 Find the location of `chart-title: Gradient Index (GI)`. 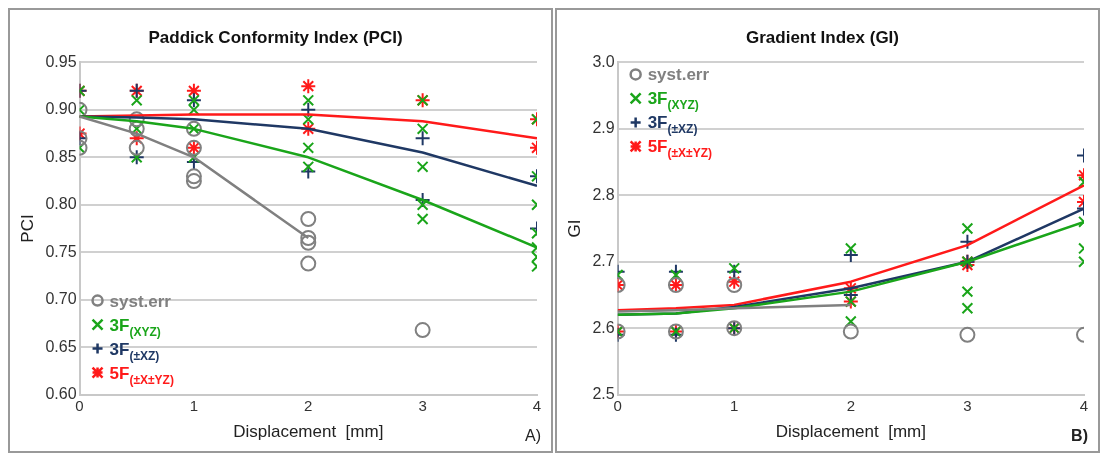

chart-title: Gradient Index (GI) is located at coordinates (822, 37).